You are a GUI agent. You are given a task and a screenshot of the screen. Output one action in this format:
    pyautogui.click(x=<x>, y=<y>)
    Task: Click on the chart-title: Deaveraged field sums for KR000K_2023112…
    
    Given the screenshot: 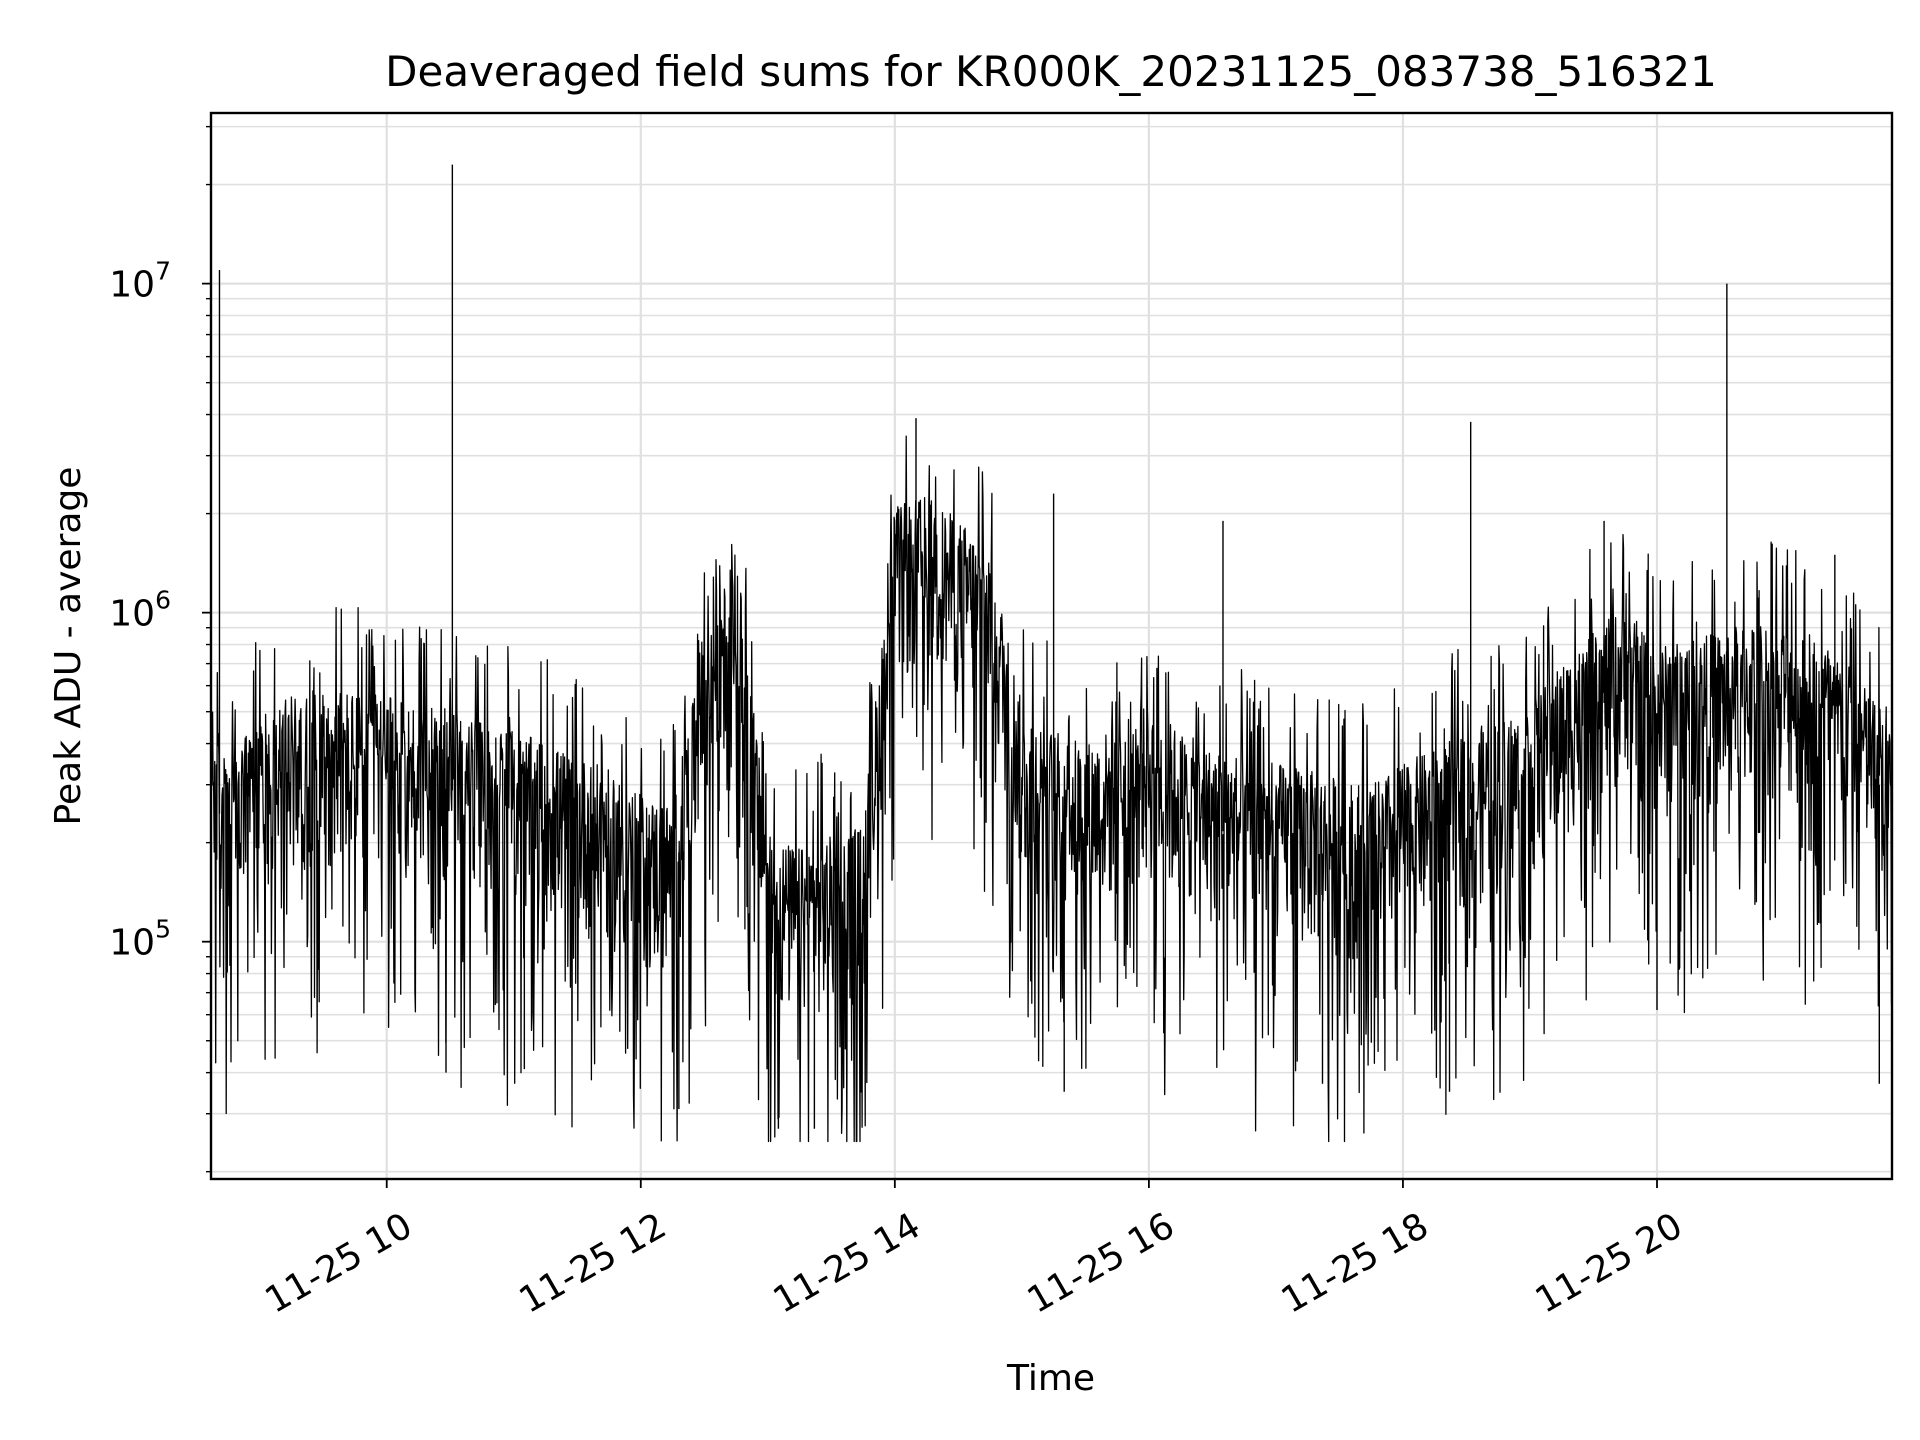 What is the action you would take?
    pyautogui.click(x=1051, y=71)
    